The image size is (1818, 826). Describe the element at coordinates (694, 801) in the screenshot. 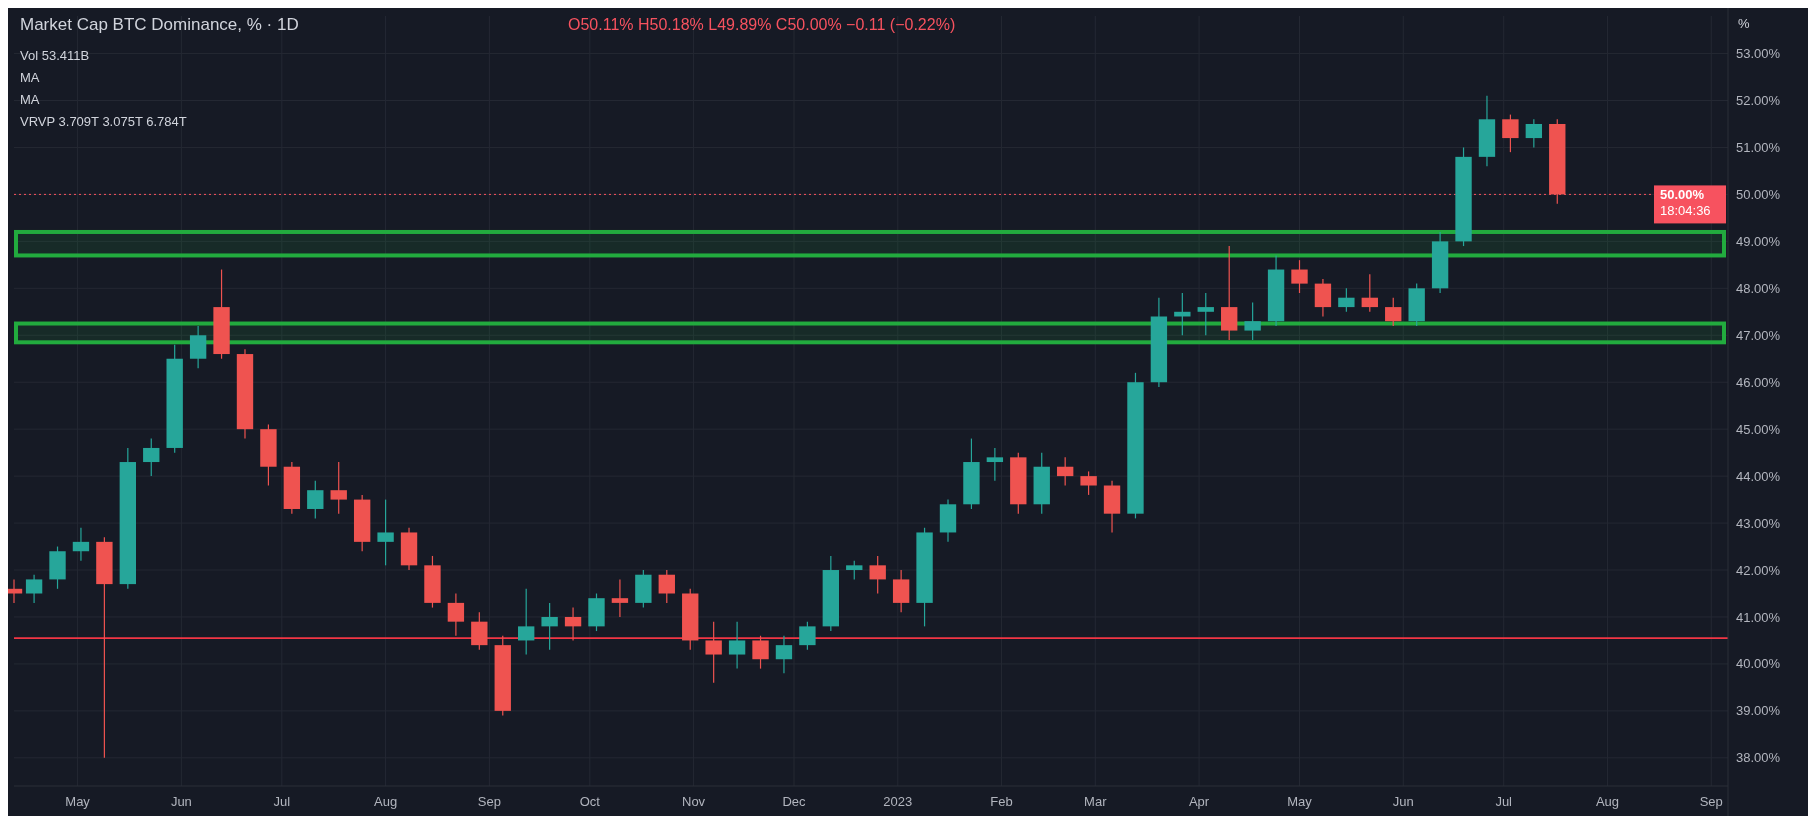

I see `x-tick-label: Nov` at that location.